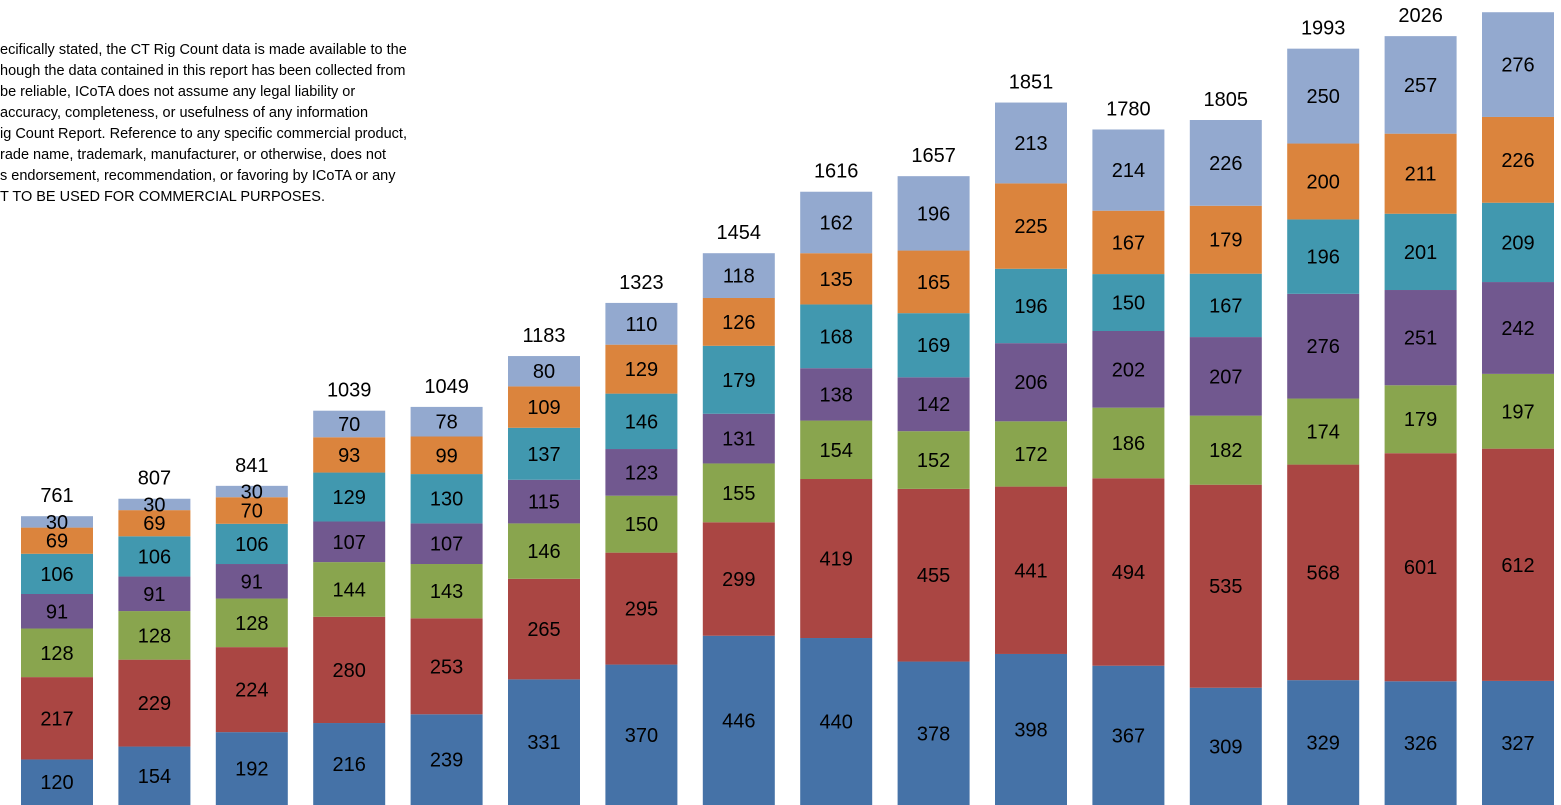 This screenshot has height=805, width=1561. I want to click on data-label: 250, so click(1323, 97).